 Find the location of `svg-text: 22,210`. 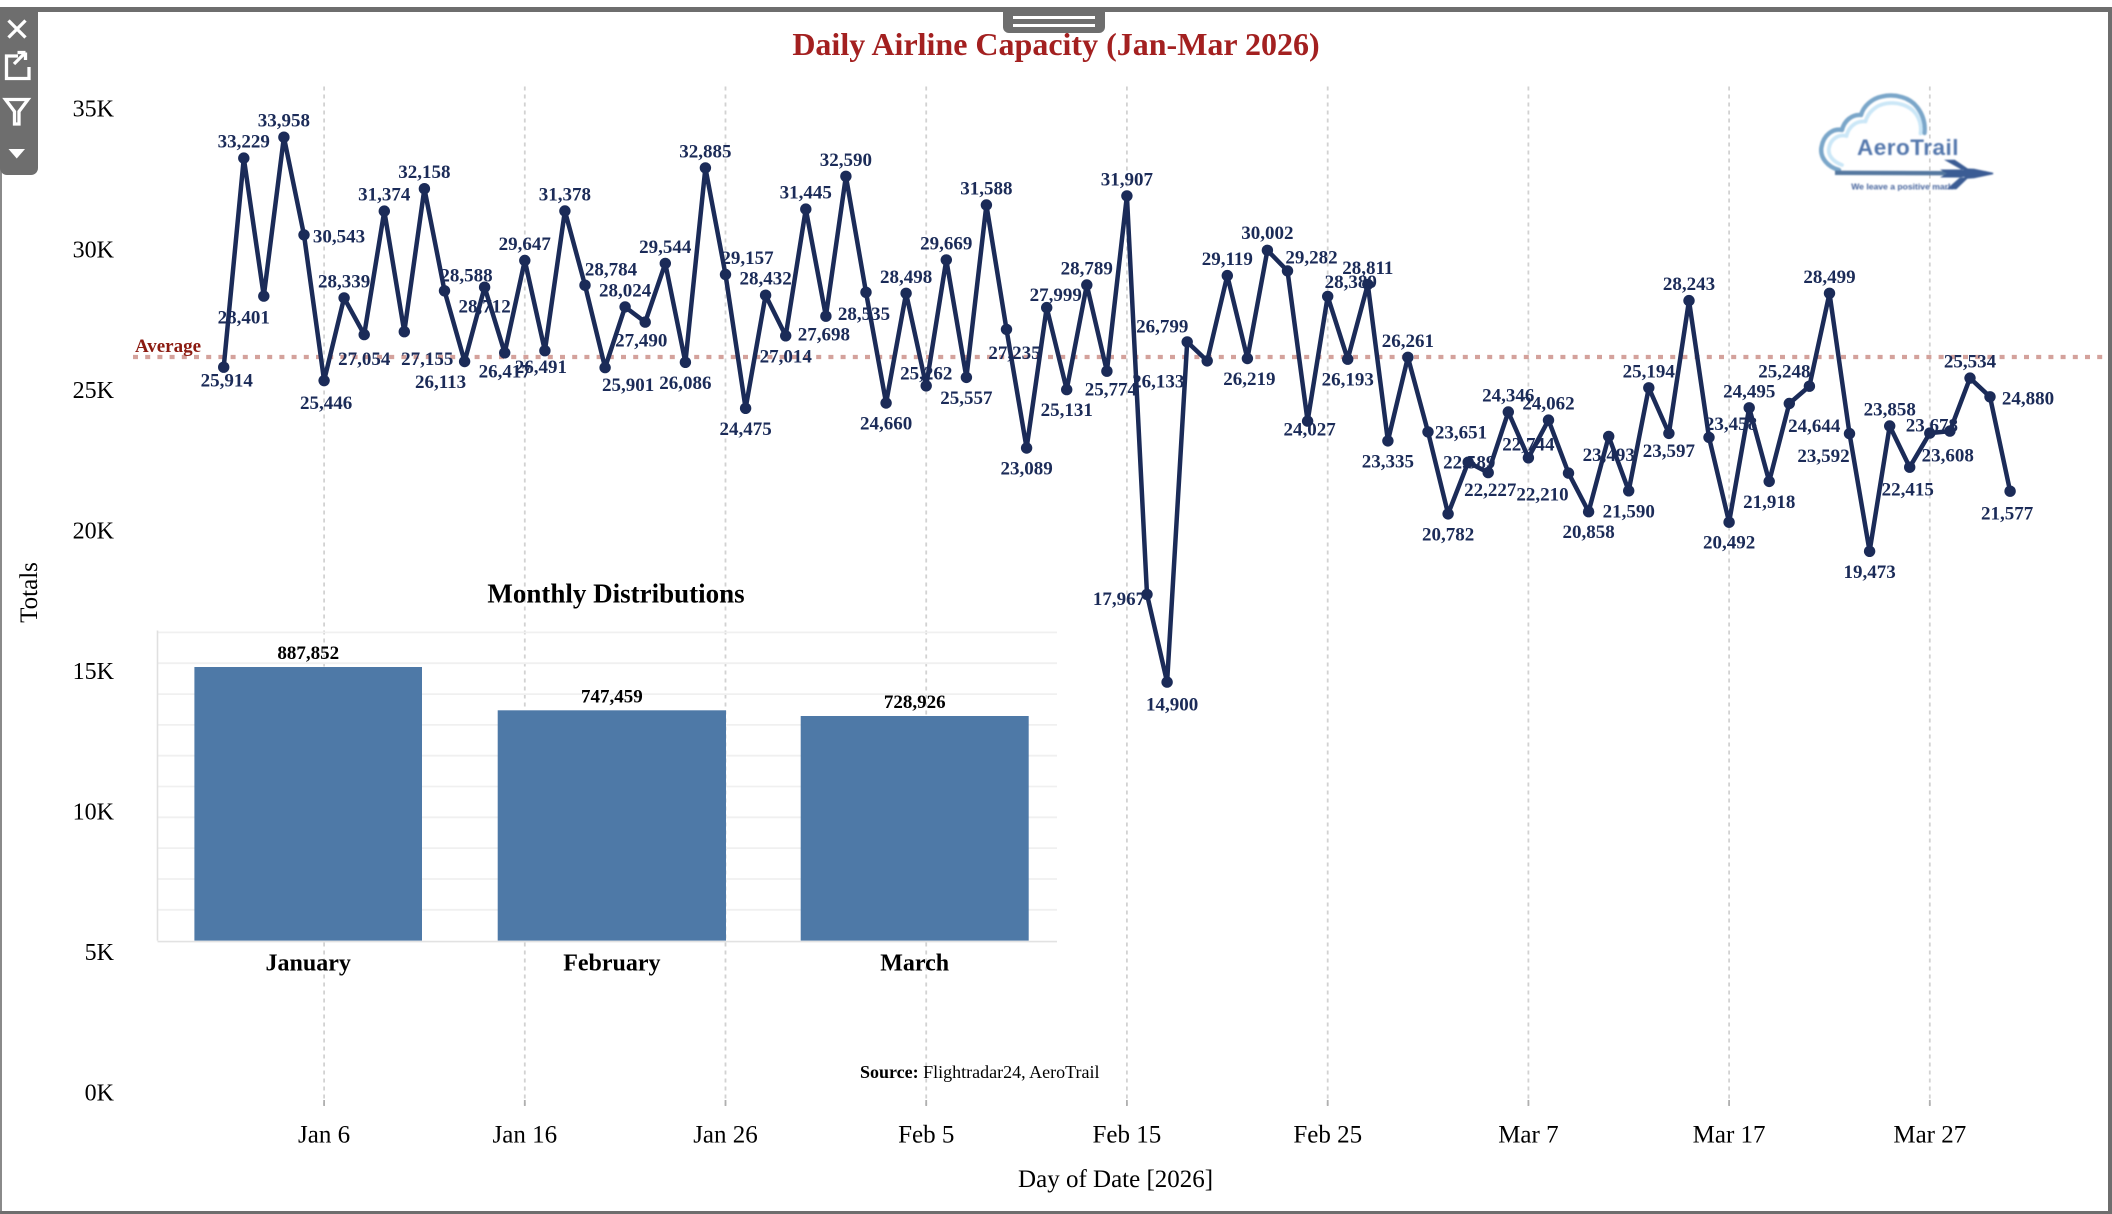

svg-text: 22,210 is located at coordinates (1542, 495).